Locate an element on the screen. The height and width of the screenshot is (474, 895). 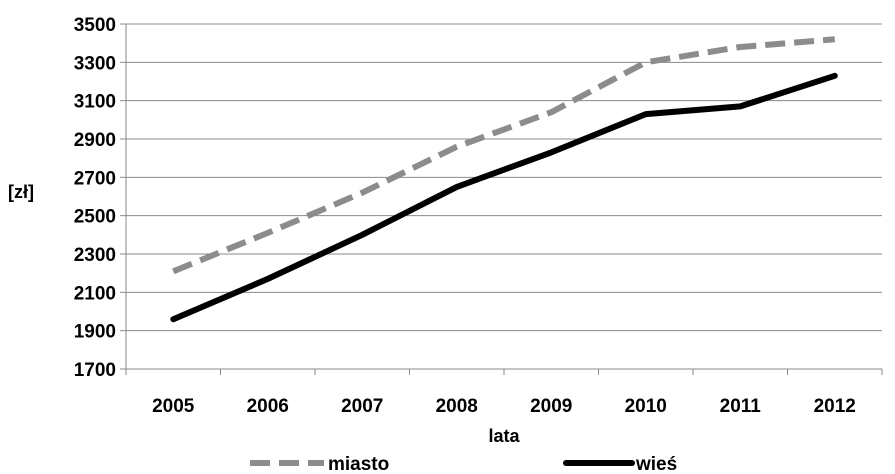
x-tick-label: 2009 is located at coordinates (551, 406).